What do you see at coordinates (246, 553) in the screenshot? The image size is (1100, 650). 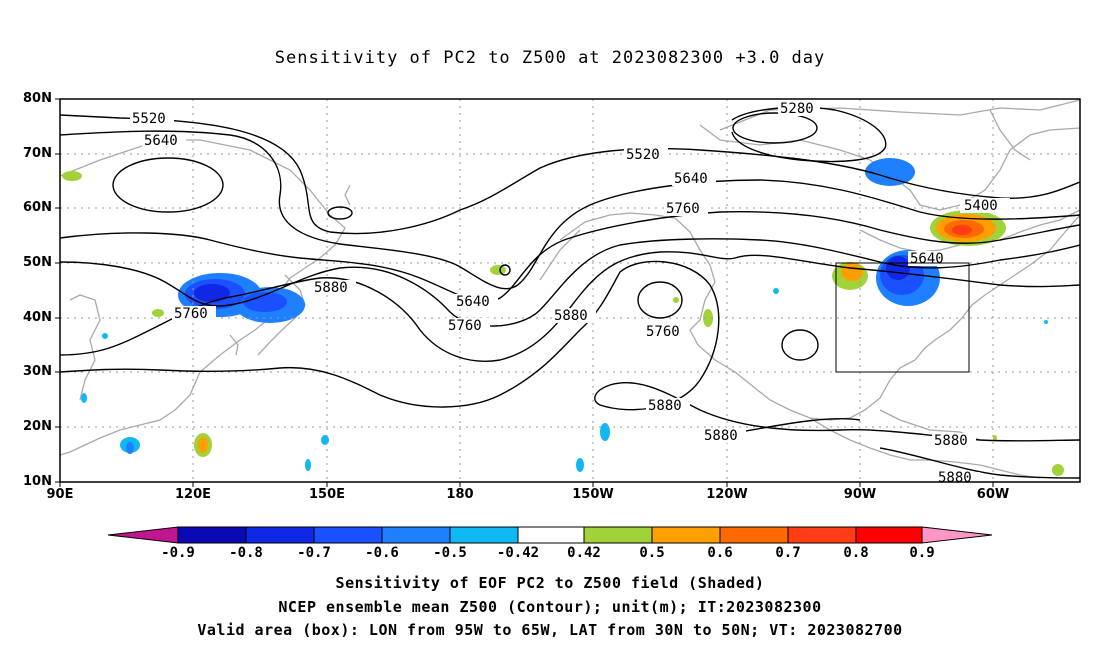 I see `colorbar-label: -0.8` at bounding box center [246, 553].